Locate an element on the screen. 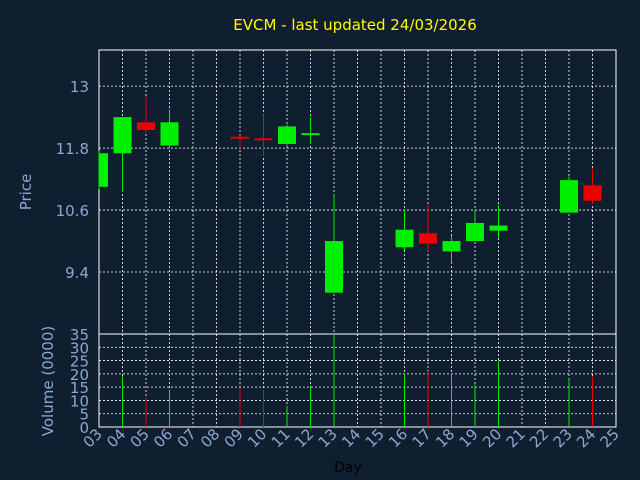  volume-tick-label: 30 is located at coordinates (79, 348).